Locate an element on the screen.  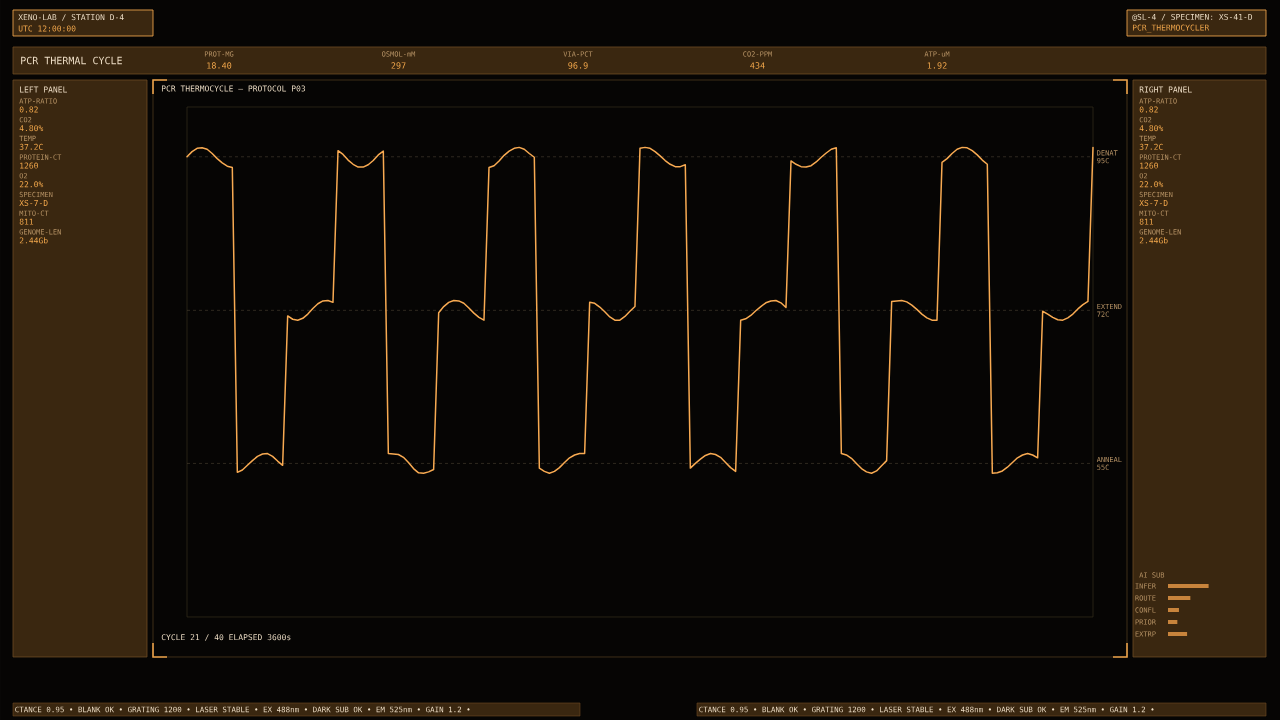
text: 18.40 is located at coordinates (219, 65).